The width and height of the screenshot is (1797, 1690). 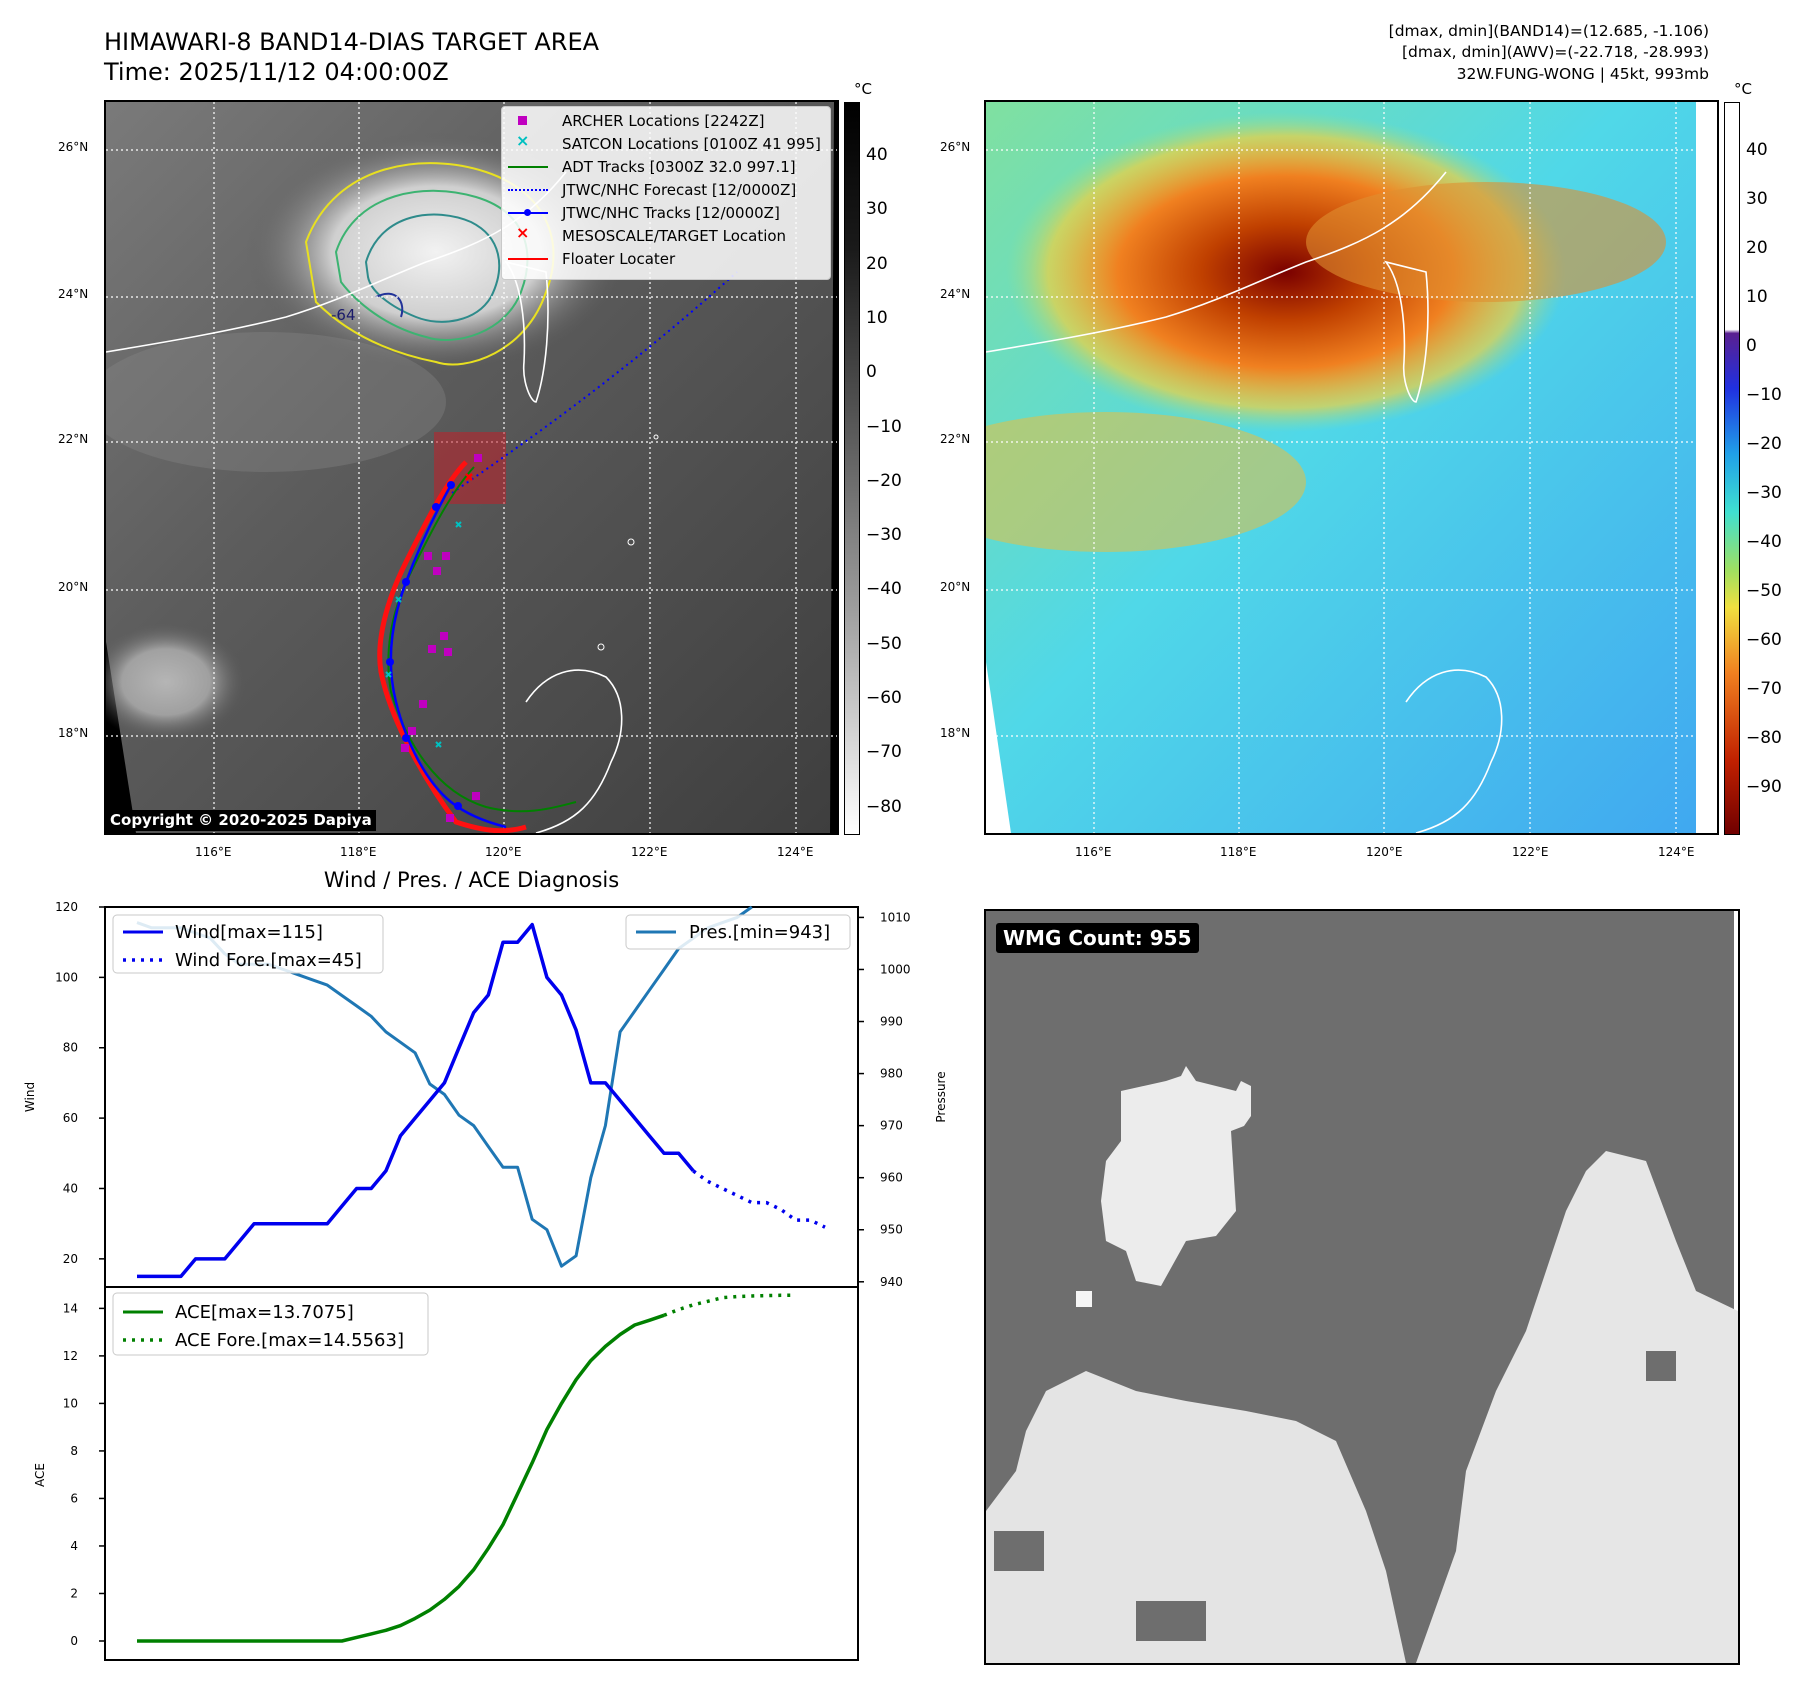 I want to click on ir-colorbar-tick: −10, so click(x=884, y=426).